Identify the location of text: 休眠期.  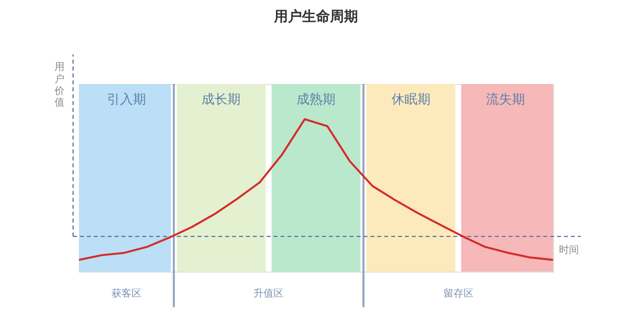
(410, 100).